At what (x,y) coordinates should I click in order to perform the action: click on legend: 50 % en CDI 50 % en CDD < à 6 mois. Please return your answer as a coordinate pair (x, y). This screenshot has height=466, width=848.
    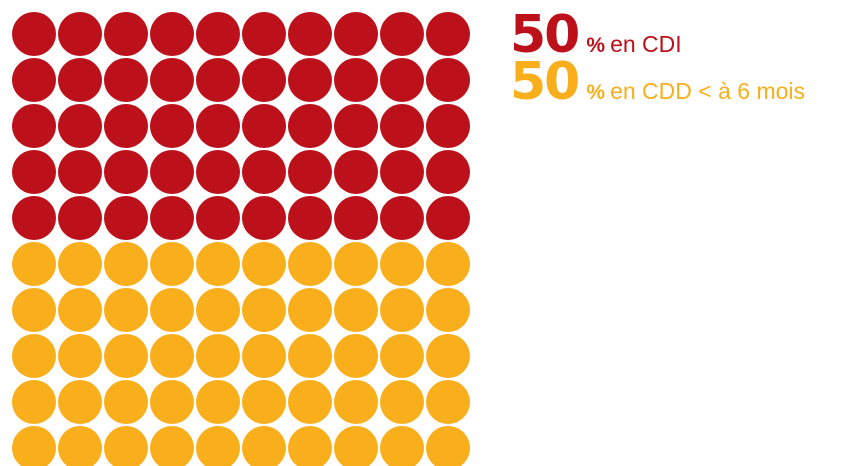
    Looking at the image, I should click on (658, 58).